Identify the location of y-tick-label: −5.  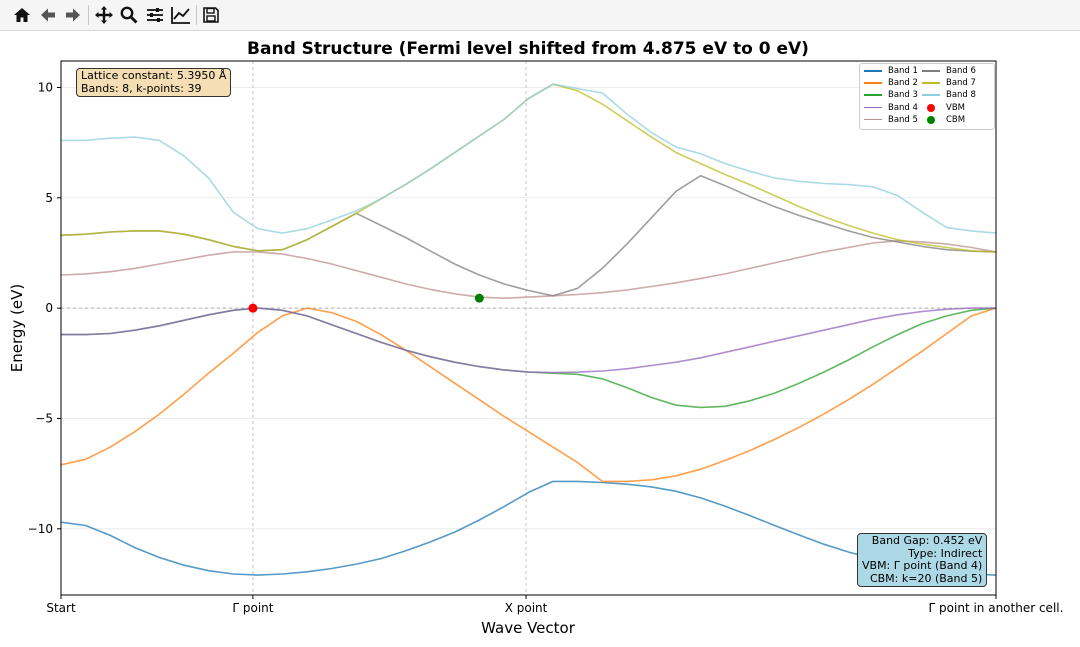
(44, 418).